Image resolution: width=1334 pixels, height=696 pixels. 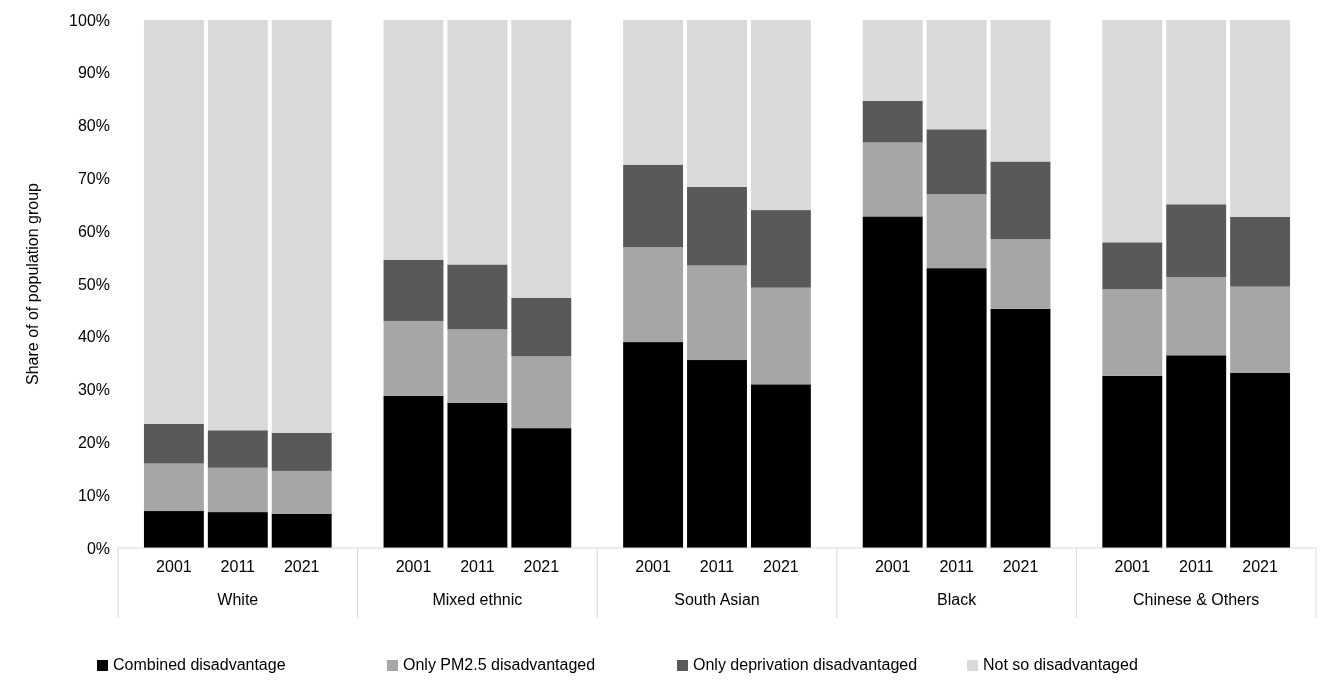 I want to click on text: Black, so click(x=957, y=599).